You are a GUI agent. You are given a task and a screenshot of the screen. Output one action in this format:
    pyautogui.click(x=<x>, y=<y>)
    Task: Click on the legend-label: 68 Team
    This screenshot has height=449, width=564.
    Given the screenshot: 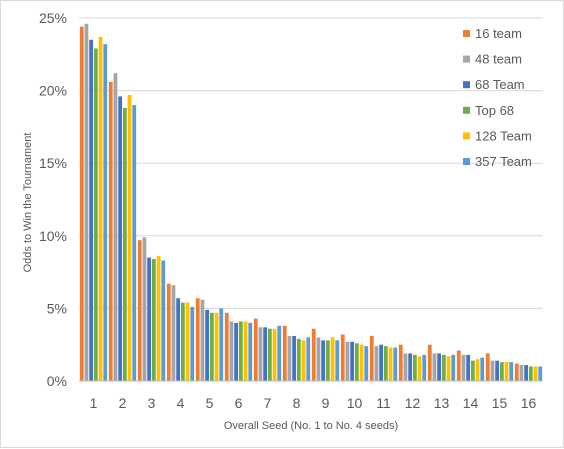 What is the action you would take?
    pyautogui.click(x=500, y=84)
    